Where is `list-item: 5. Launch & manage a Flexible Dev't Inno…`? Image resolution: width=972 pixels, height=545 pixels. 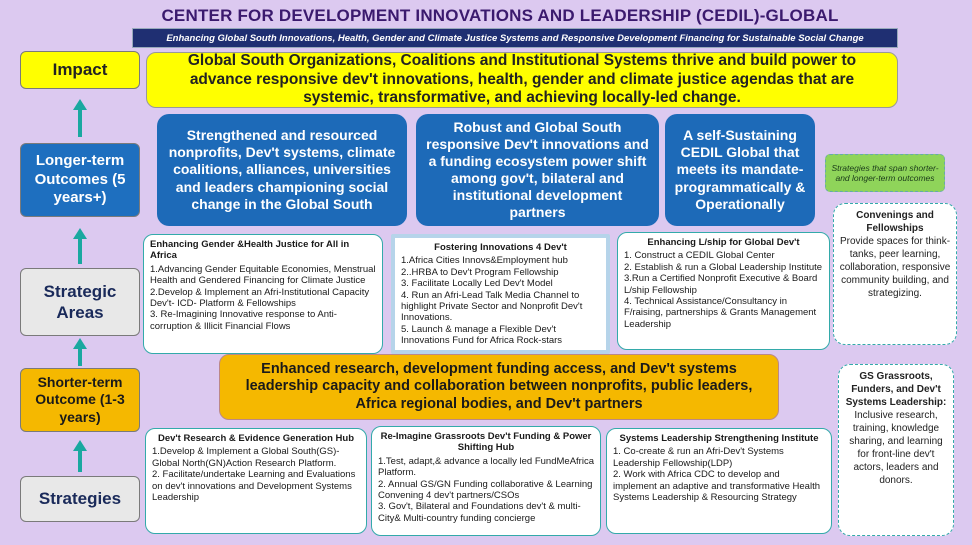
list-item: 5. Launch & manage a Flexible Dev't Inno… is located at coordinates (482, 335).